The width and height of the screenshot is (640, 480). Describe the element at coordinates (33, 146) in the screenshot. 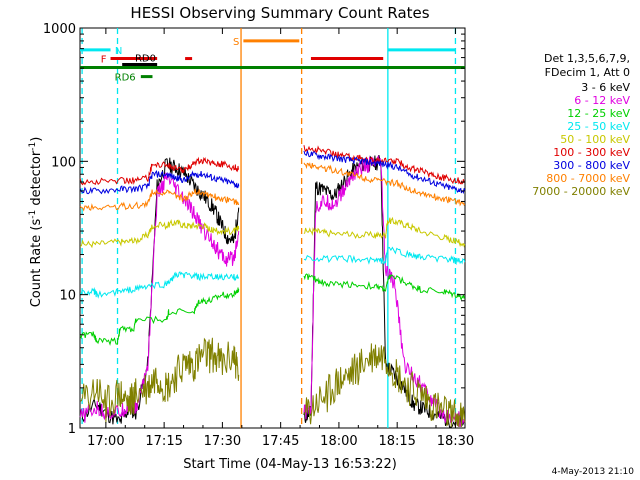

I see `y-axis-label-sup2: -1` at that location.